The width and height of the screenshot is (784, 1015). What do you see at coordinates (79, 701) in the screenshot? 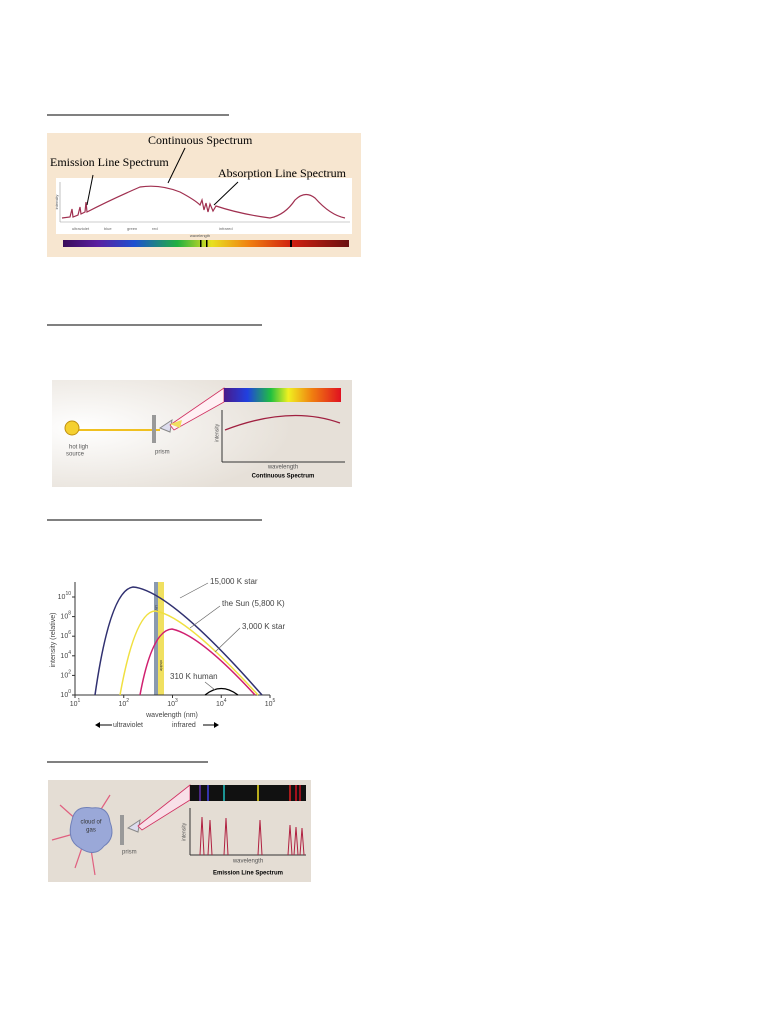
I see `tick-exp: 1` at bounding box center [79, 701].